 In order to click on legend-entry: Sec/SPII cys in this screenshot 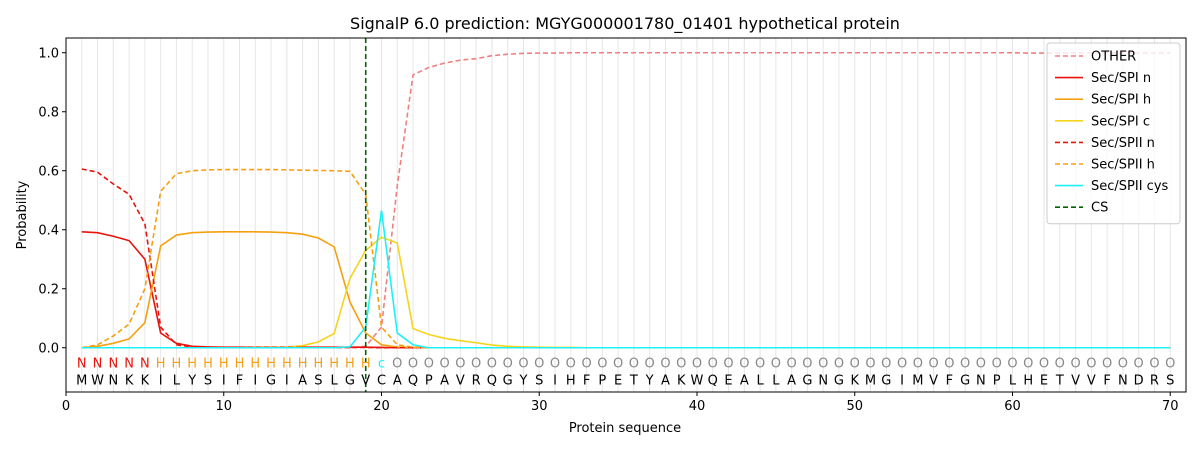, I will do `click(1130, 186)`.